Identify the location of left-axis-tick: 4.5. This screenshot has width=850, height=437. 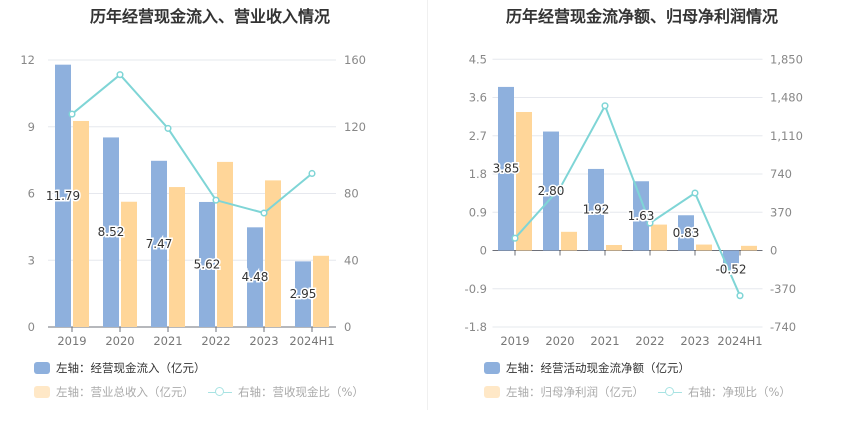
(478, 59).